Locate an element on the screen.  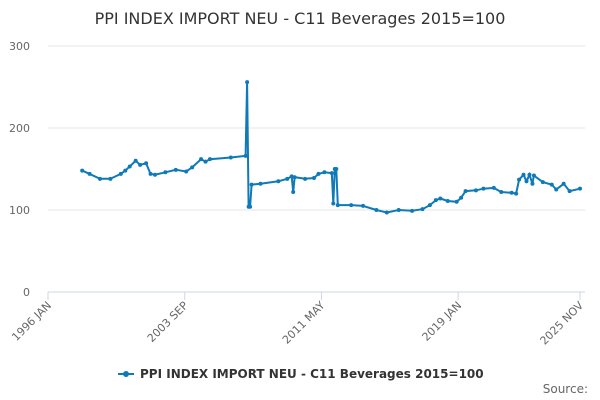
x-tick-label: 2011 MAY is located at coordinates (304, 323).